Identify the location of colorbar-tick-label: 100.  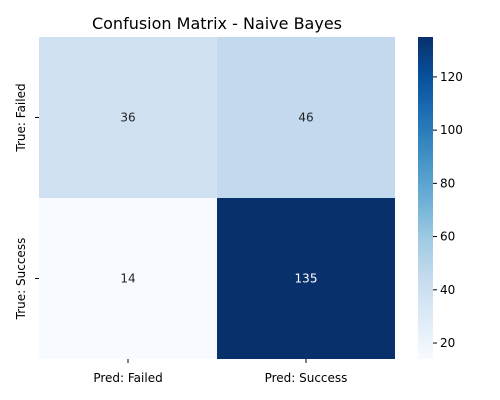
(451, 130).